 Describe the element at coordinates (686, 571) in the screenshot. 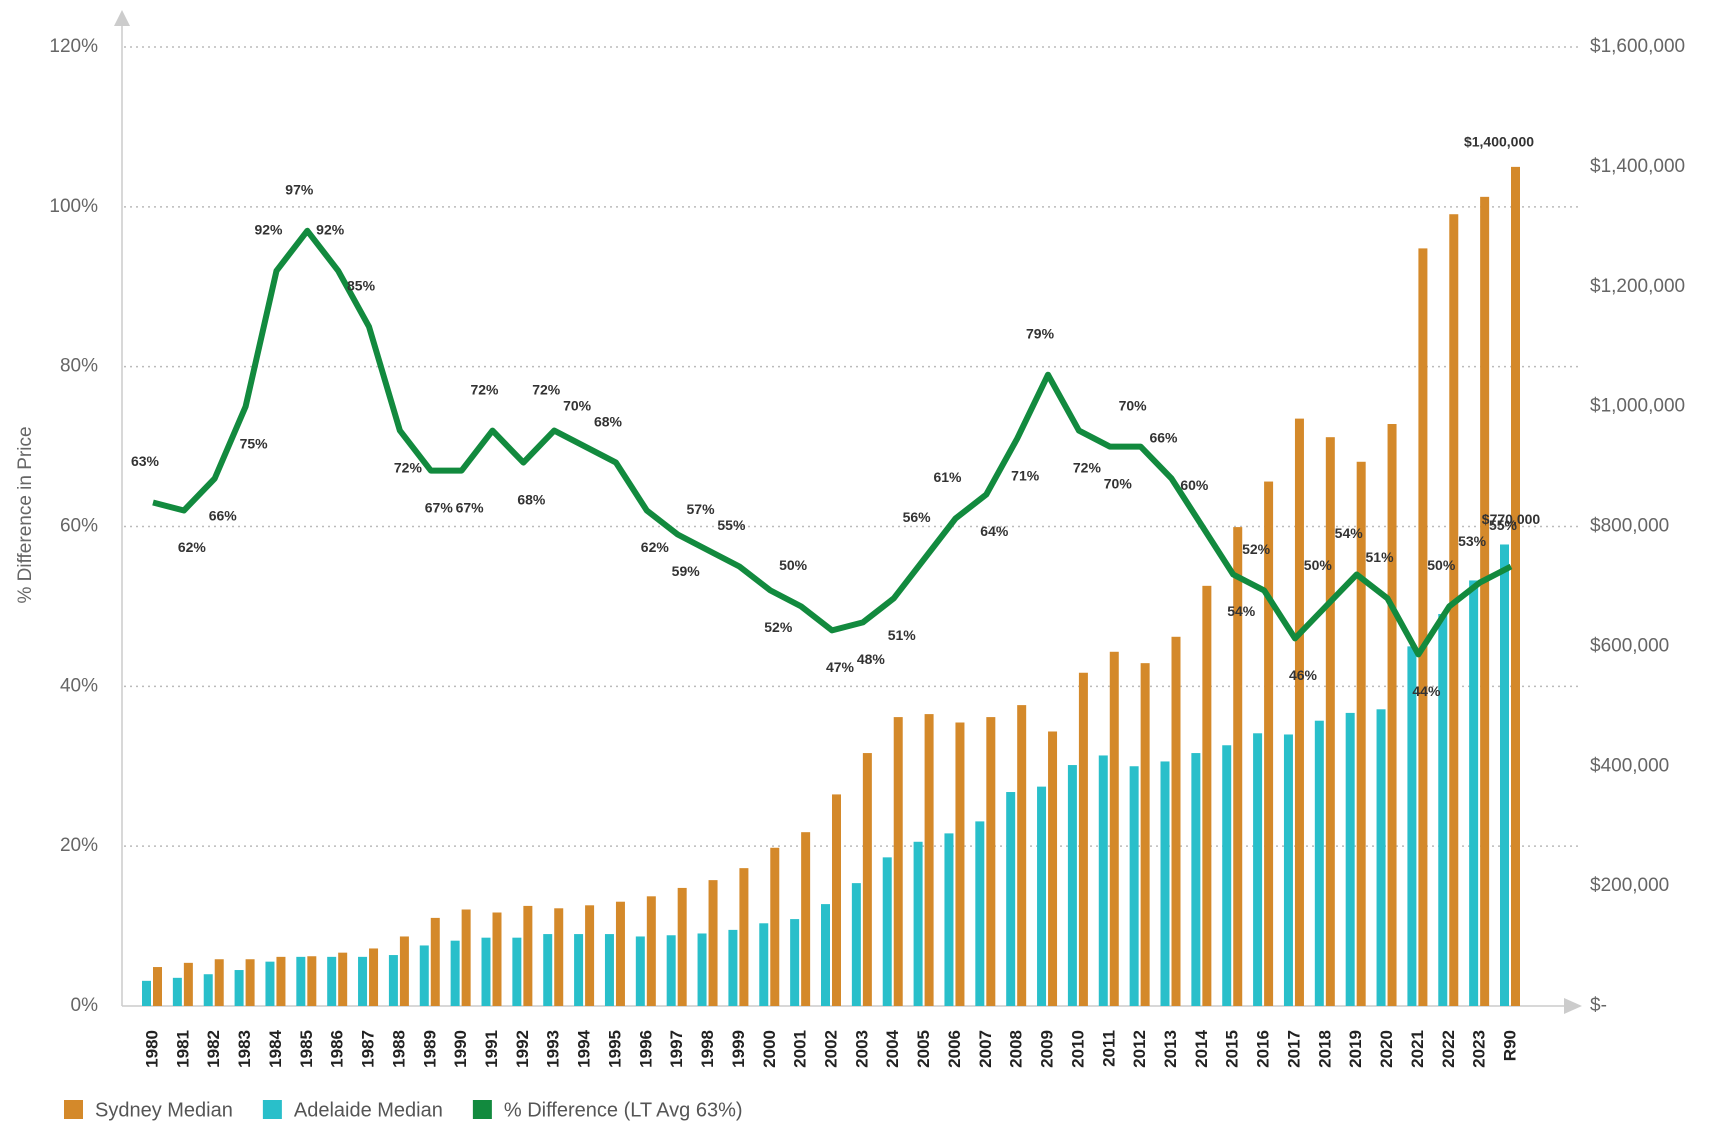

I see `data-label: 59%` at that location.